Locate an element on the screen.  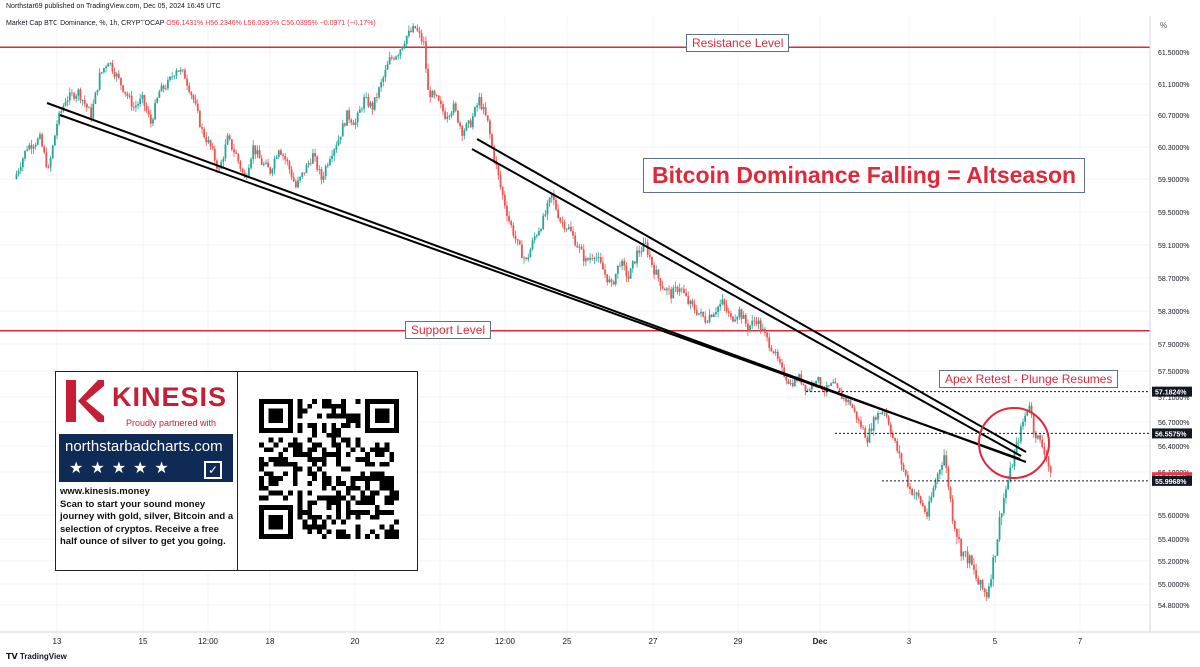
y-tick-label: 56.4000% is located at coordinates (1174, 447).